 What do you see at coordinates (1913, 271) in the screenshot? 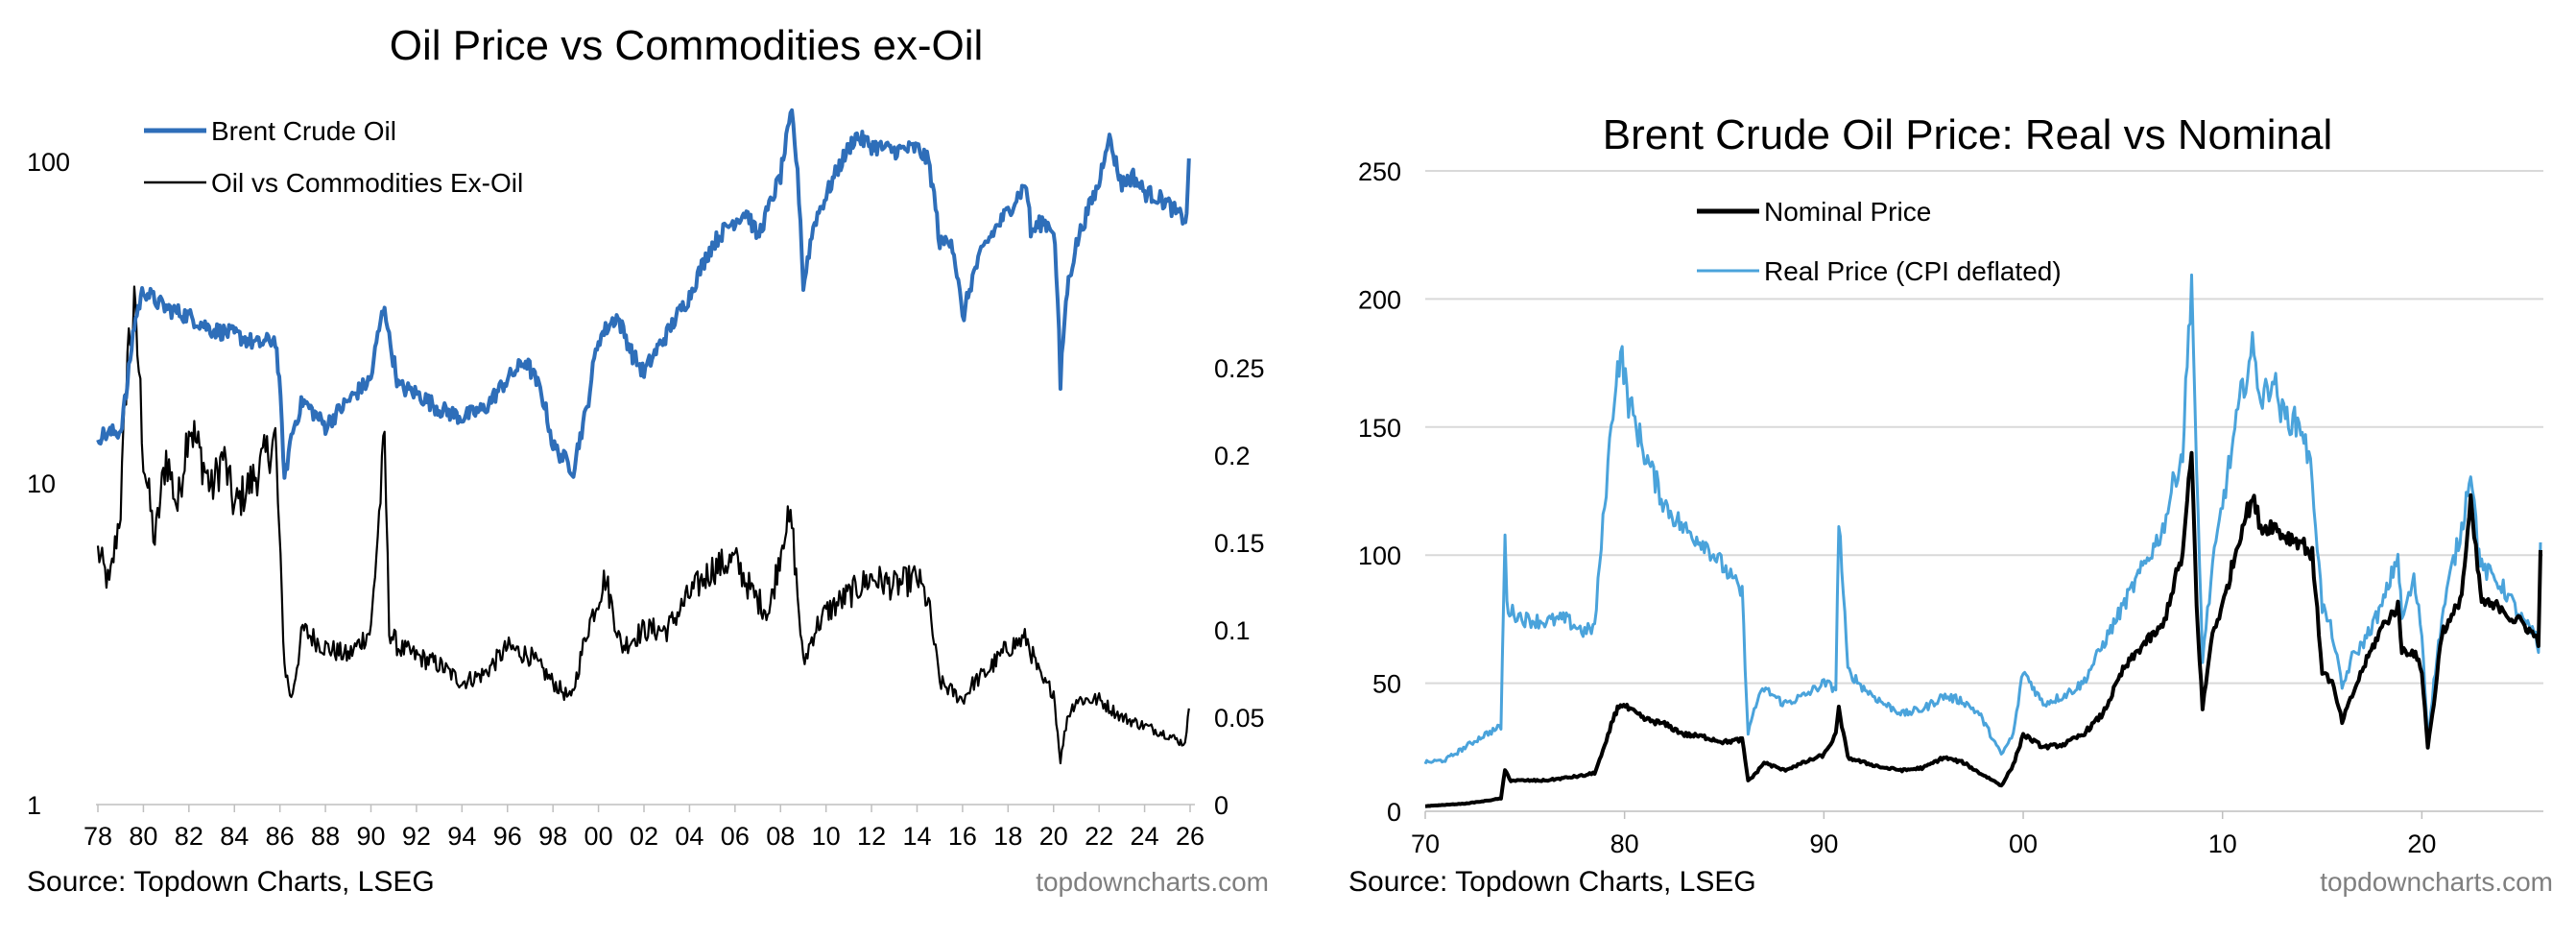
I see `legend-real-label: Real Price (CPI deflated)` at bounding box center [1913, 271].